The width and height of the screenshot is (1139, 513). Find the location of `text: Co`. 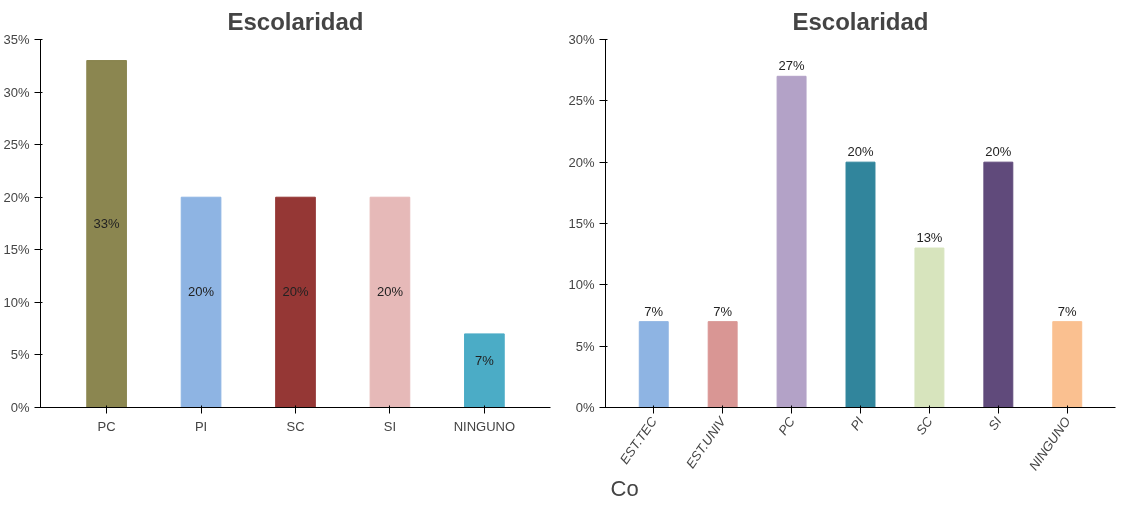

text: Co is located at coordinates (624, 488).